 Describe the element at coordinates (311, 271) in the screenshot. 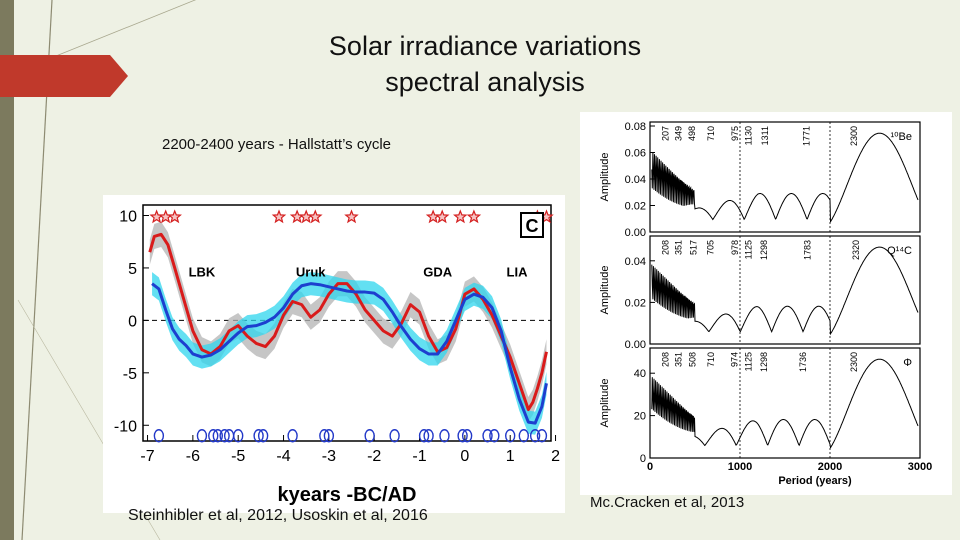

I see `event-label: Uruk` at that location.